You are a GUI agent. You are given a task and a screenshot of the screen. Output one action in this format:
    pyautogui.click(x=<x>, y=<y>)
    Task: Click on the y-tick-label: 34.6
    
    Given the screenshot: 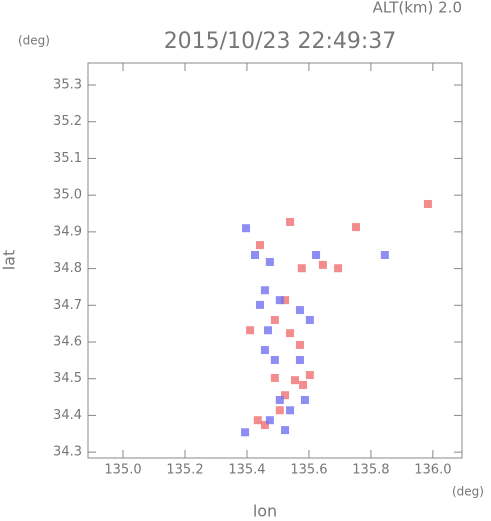 What is the action you would take?
    pyautogui.click(x=67, y=341)
    